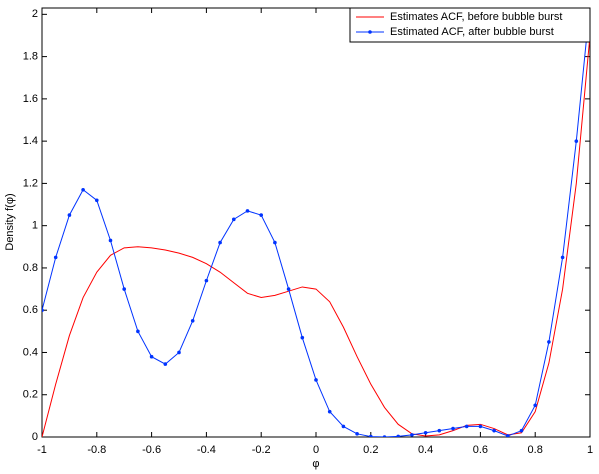 The height and width of the screenshot is (474, 599). I want to click on x-tick-label: 1, so click(590, 450).